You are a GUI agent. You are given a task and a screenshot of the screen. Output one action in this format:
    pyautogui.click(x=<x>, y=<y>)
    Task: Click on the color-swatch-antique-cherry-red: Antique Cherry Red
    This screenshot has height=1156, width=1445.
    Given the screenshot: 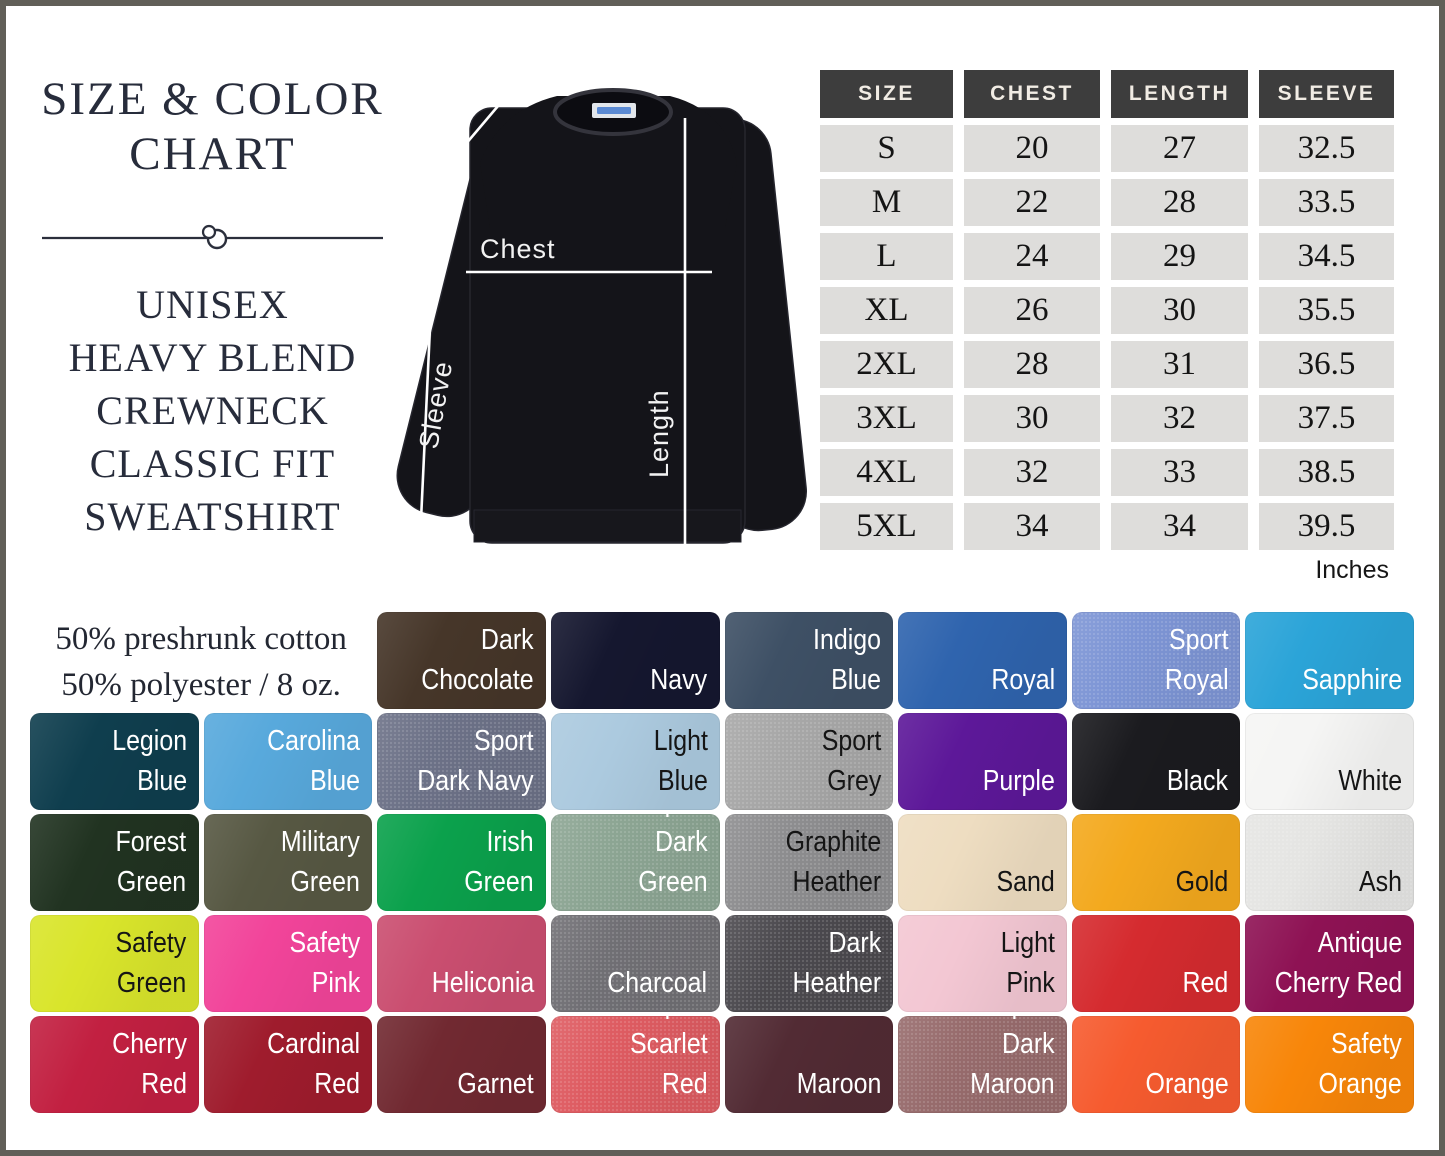 What is the action you would take?
    pyautogui.click(x=1329, y=963)
    